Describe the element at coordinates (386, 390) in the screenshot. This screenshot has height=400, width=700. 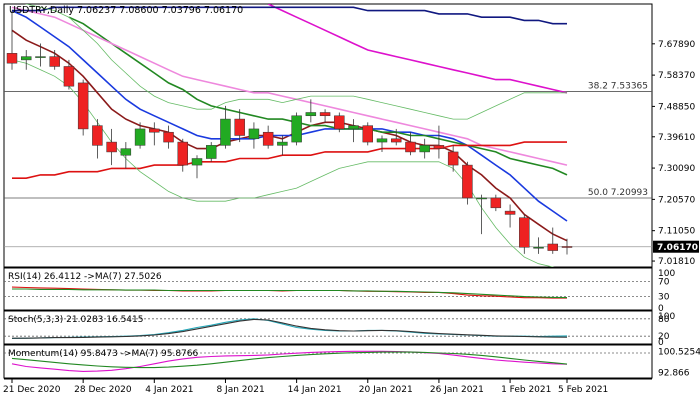
I see `x-tick-label: 20 Jan 2021` at that location.